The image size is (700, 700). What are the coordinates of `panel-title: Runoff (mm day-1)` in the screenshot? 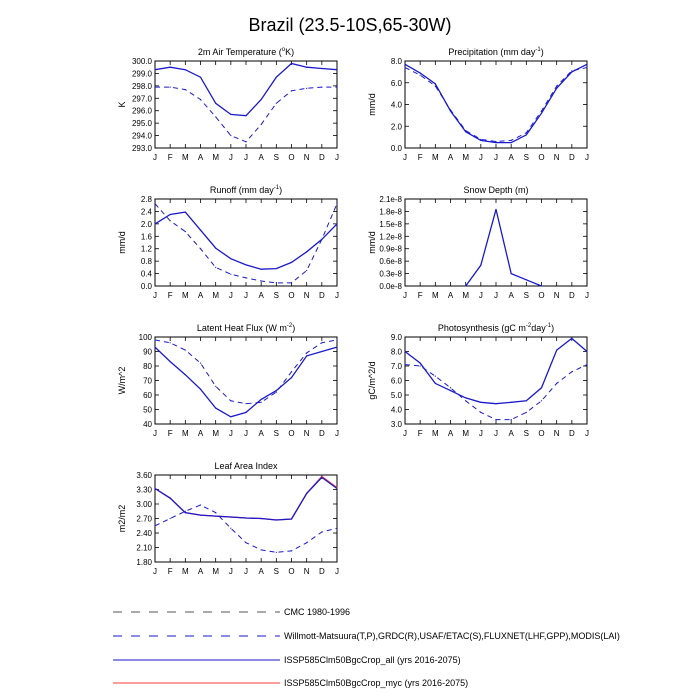 It's located at (246, 190).